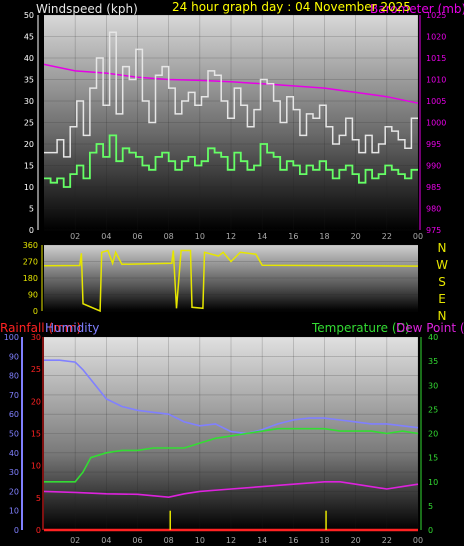  I want to click on humidity-tick: 10, so click(14, 511).